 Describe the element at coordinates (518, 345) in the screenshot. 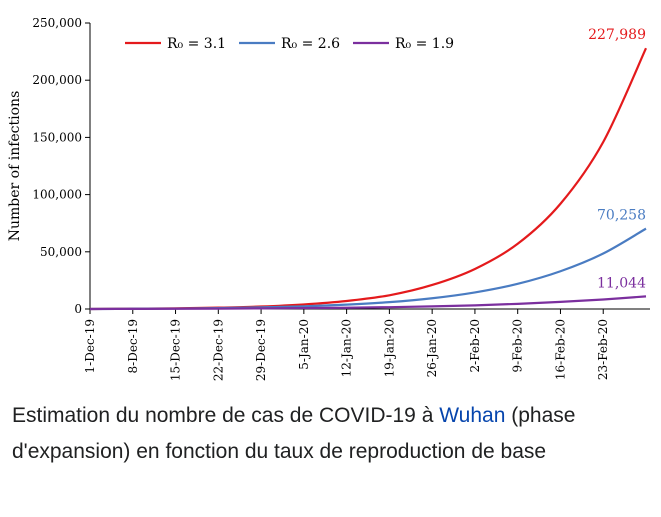

I see `x-tick-label: 9-Feb-20` at that location.